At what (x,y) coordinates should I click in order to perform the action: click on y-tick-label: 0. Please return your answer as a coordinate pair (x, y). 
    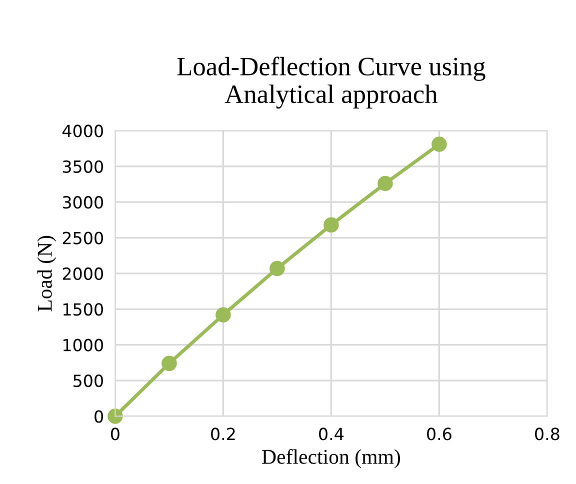
    Looking at the image, I should click on (98, 416).